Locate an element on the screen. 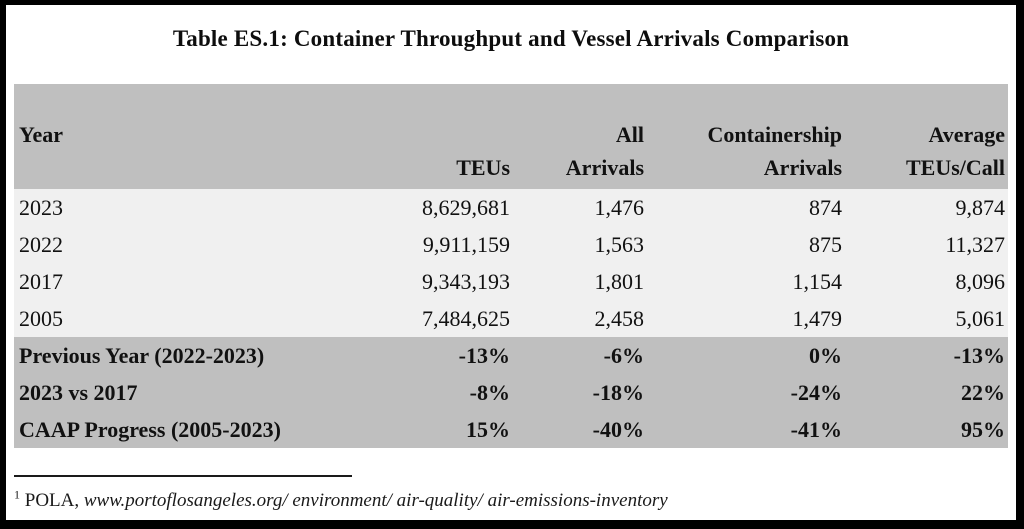  year-cell: 2023 is located at coordinates (187, 207).